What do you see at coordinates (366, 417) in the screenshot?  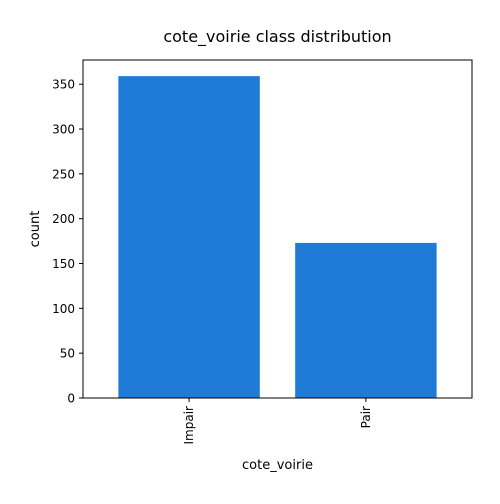 I see `x-tick-label-pair: Pair` at bounding box center [366, 417].